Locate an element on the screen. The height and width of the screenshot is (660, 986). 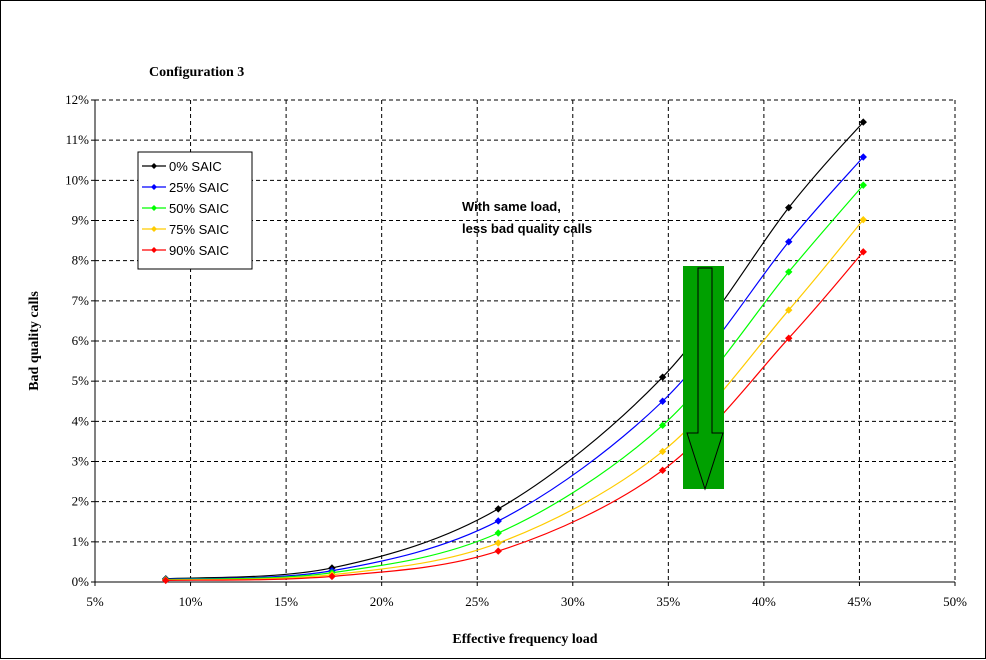
y-axis-label: Bad quality calls is located at coordinates (34, 341).